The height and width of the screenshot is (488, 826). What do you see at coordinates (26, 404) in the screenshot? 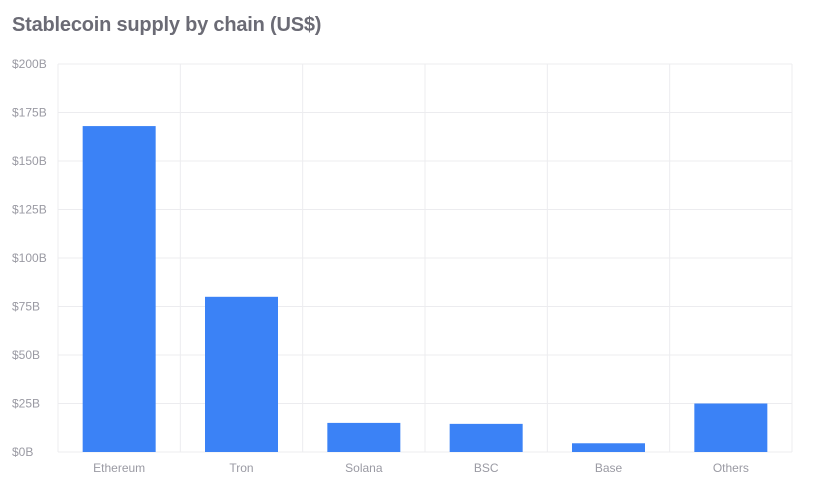
I see `y-tick-label: $25B` at bounding box center [26, 404].